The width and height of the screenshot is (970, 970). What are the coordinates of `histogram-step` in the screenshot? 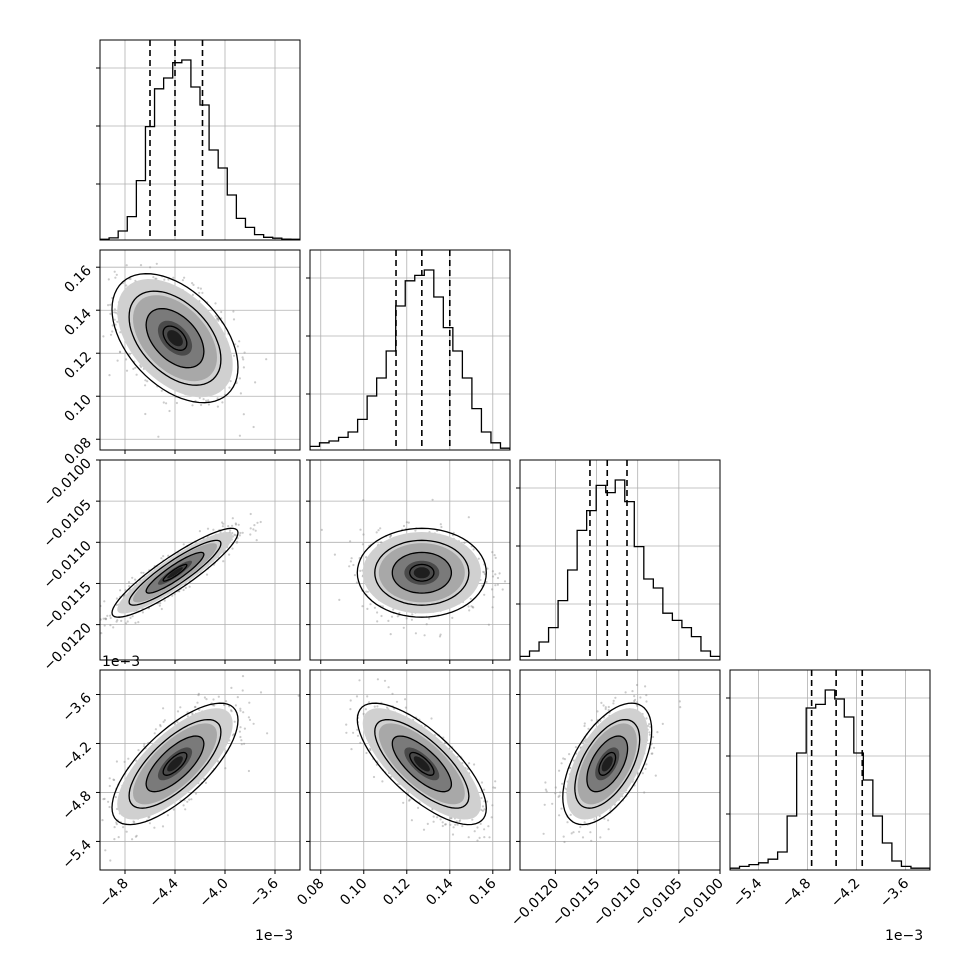 It's located at (410, 359).